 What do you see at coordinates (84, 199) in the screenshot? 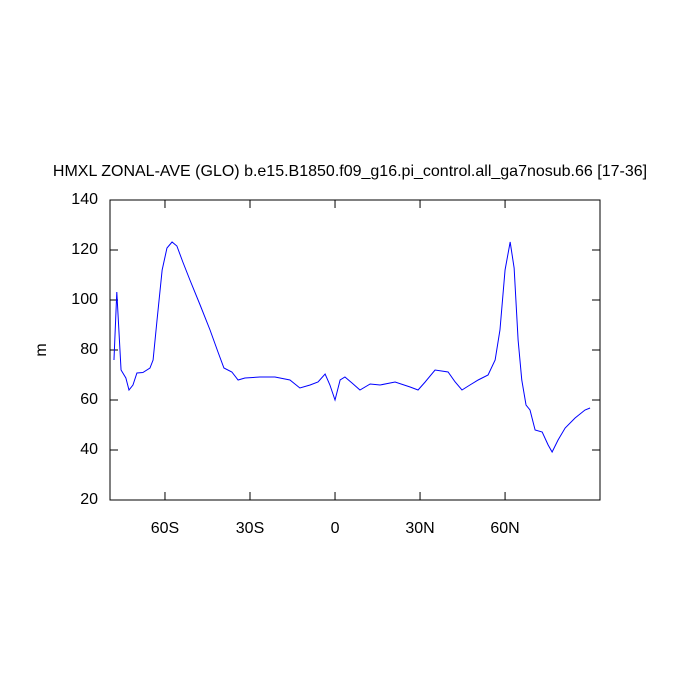
I see `y-tick-label: 140` at bounding box center [84, 199].